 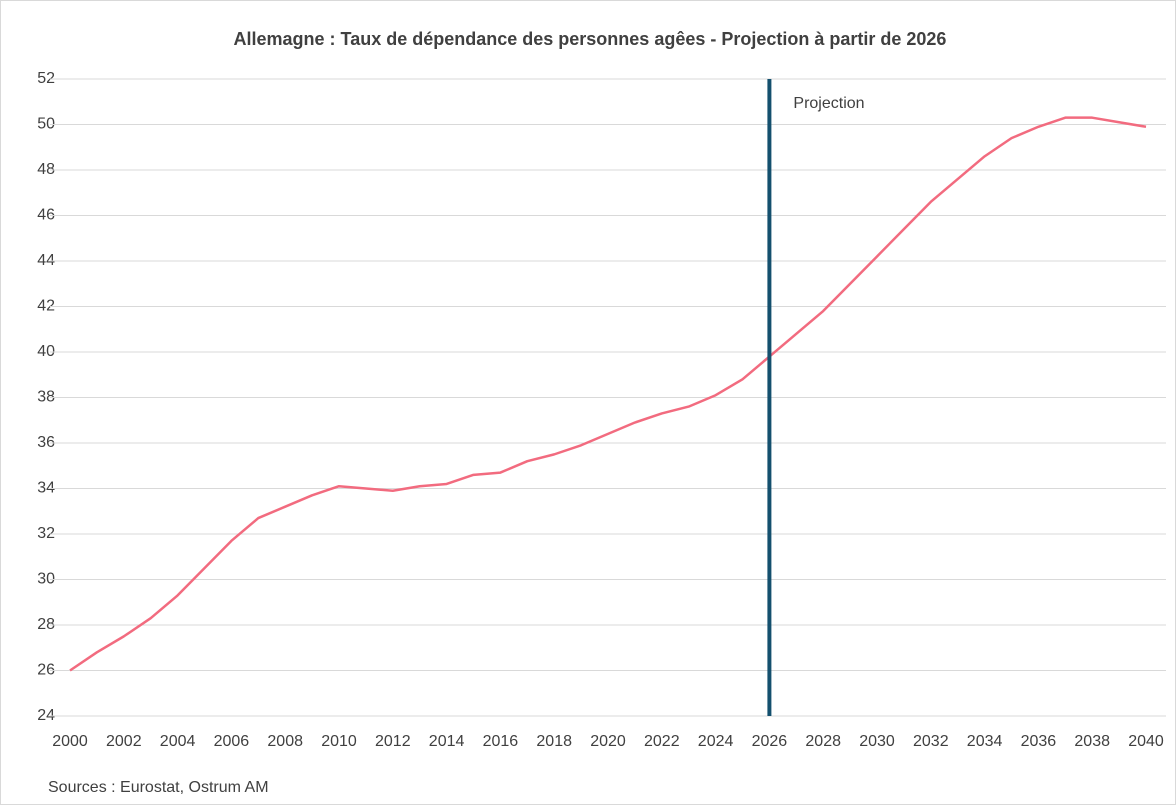 I want to click on x-tick-label: 2014, so click(x=447, y=741).